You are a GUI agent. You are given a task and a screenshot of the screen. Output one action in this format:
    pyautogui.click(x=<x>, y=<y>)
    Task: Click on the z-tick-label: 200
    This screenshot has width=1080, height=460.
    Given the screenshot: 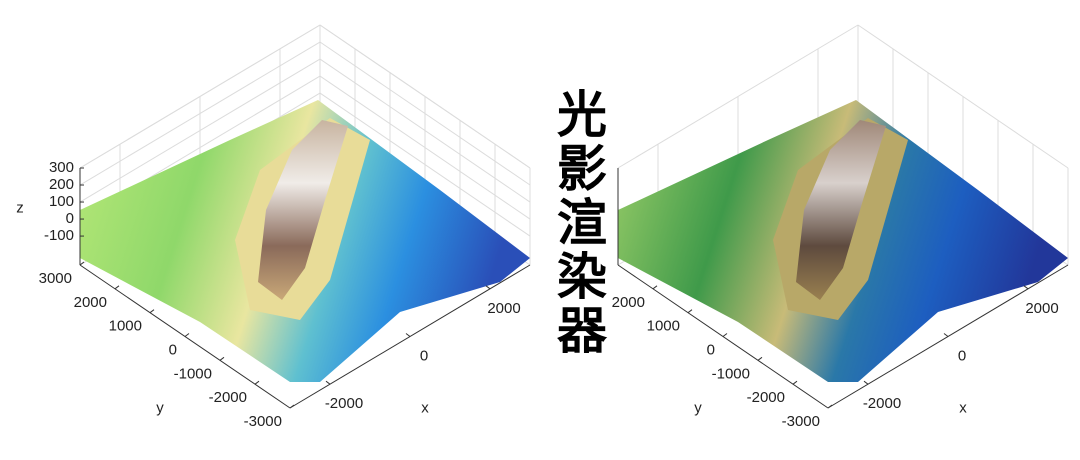 What is the action you would take?
    pyautogui.click(x=61, y=184)
    